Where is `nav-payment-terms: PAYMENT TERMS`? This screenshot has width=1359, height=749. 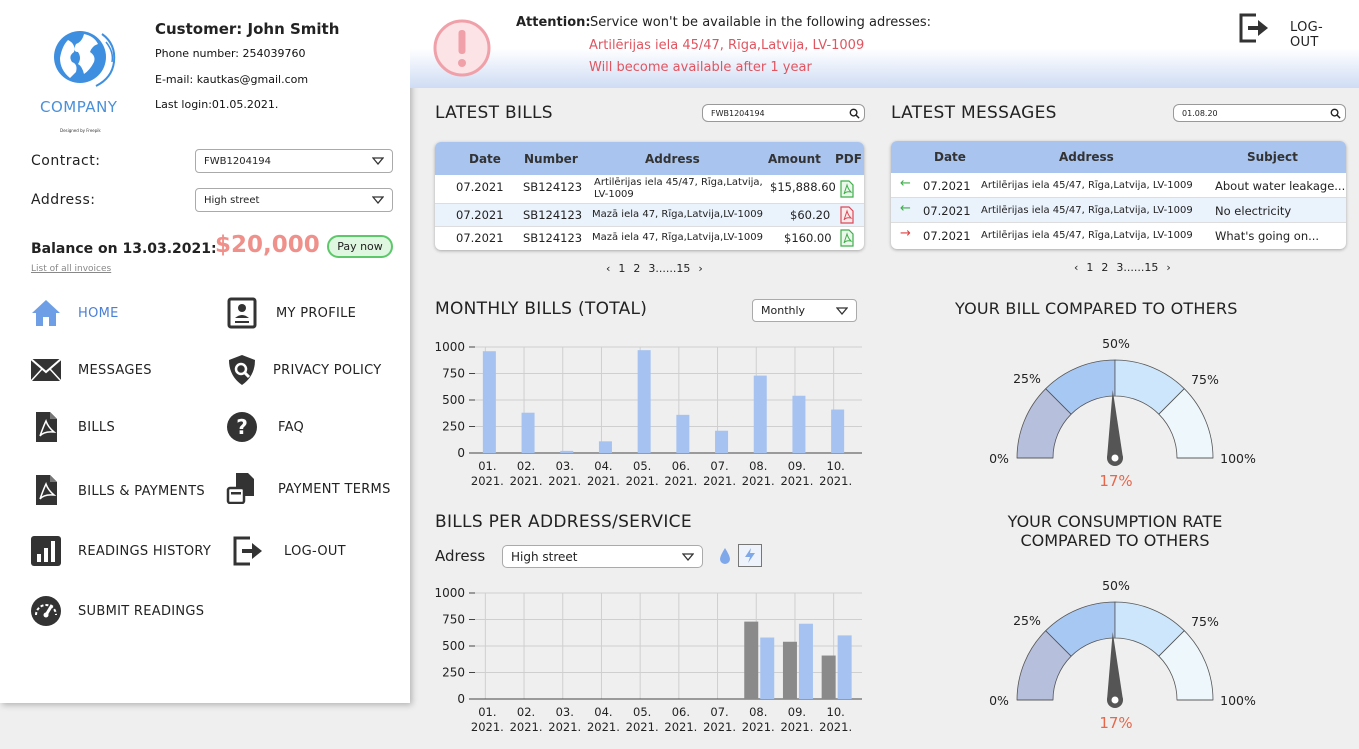 nav-payment-terms: PAYMENT TERMS is located at coordinates (316, 488).